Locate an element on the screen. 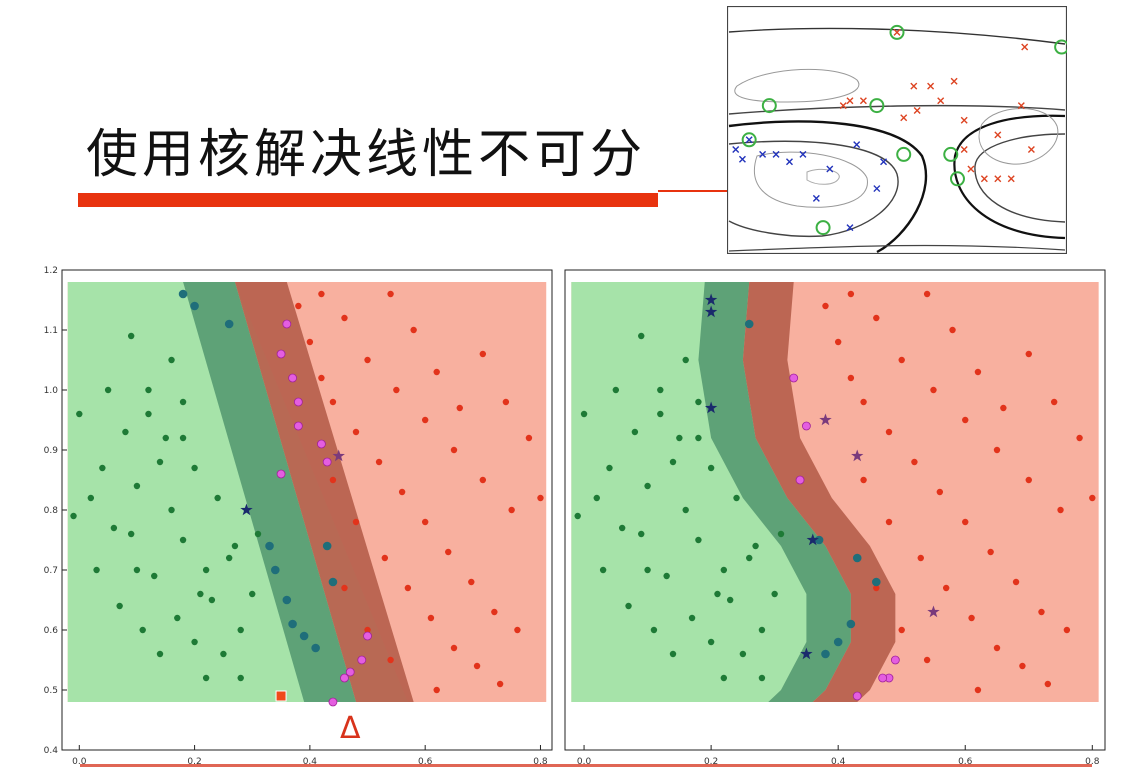 The image size is (1138, 770). x-tick-label: 0.2 is located at coordinates (194, 762).